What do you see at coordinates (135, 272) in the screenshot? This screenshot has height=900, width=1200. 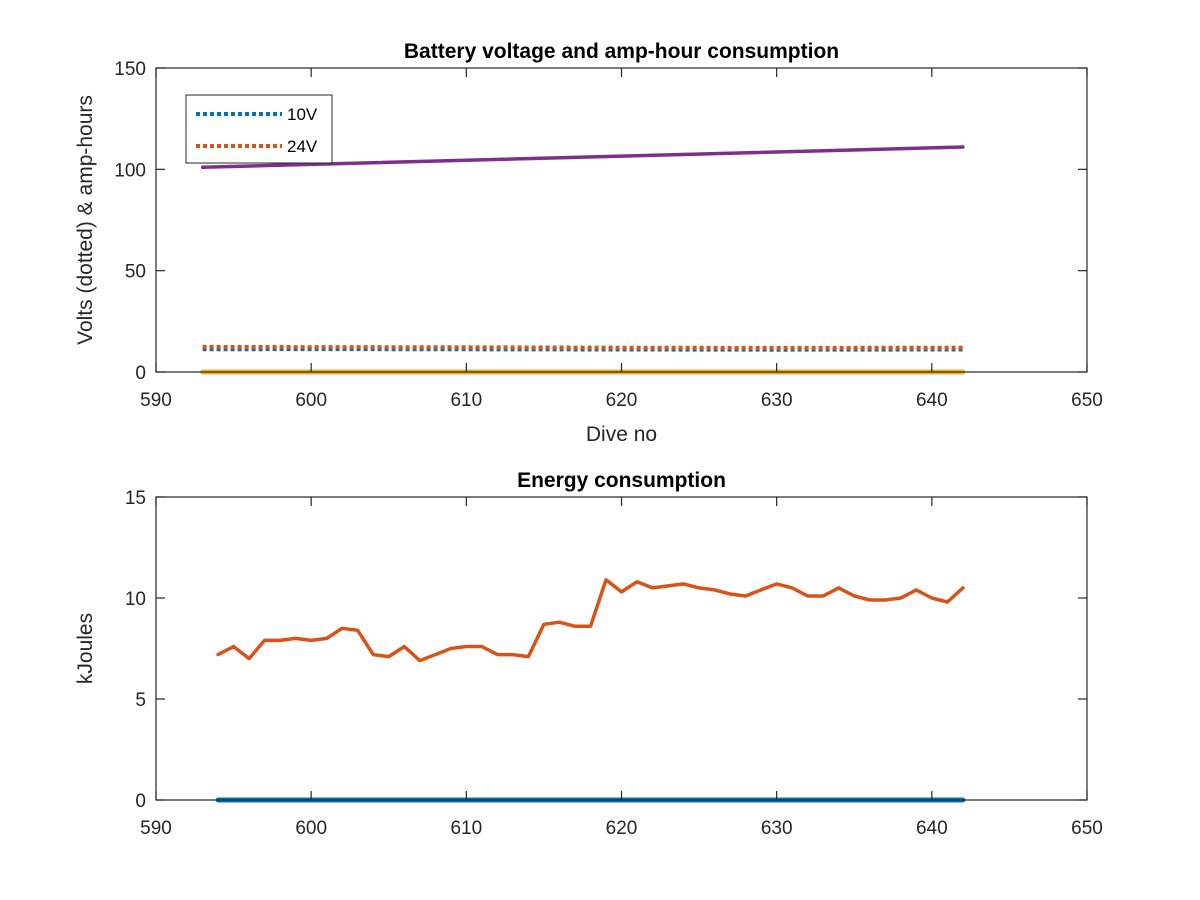 I see `y-tick-label: 50` at bounding box center [135, 272].